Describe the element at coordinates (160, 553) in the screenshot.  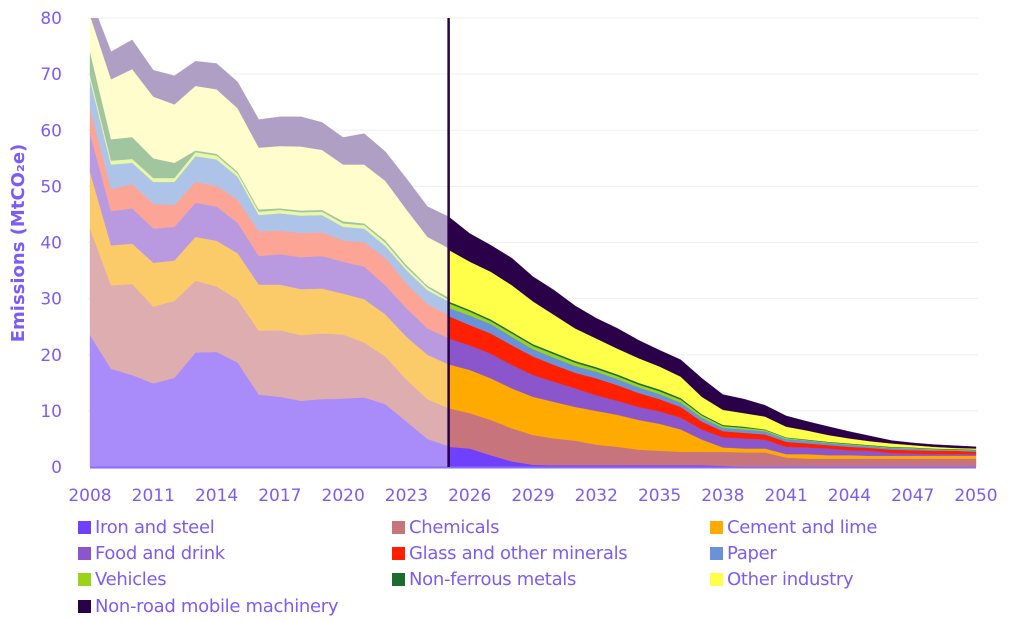
I see `legend-label: Food and drink` at that location.